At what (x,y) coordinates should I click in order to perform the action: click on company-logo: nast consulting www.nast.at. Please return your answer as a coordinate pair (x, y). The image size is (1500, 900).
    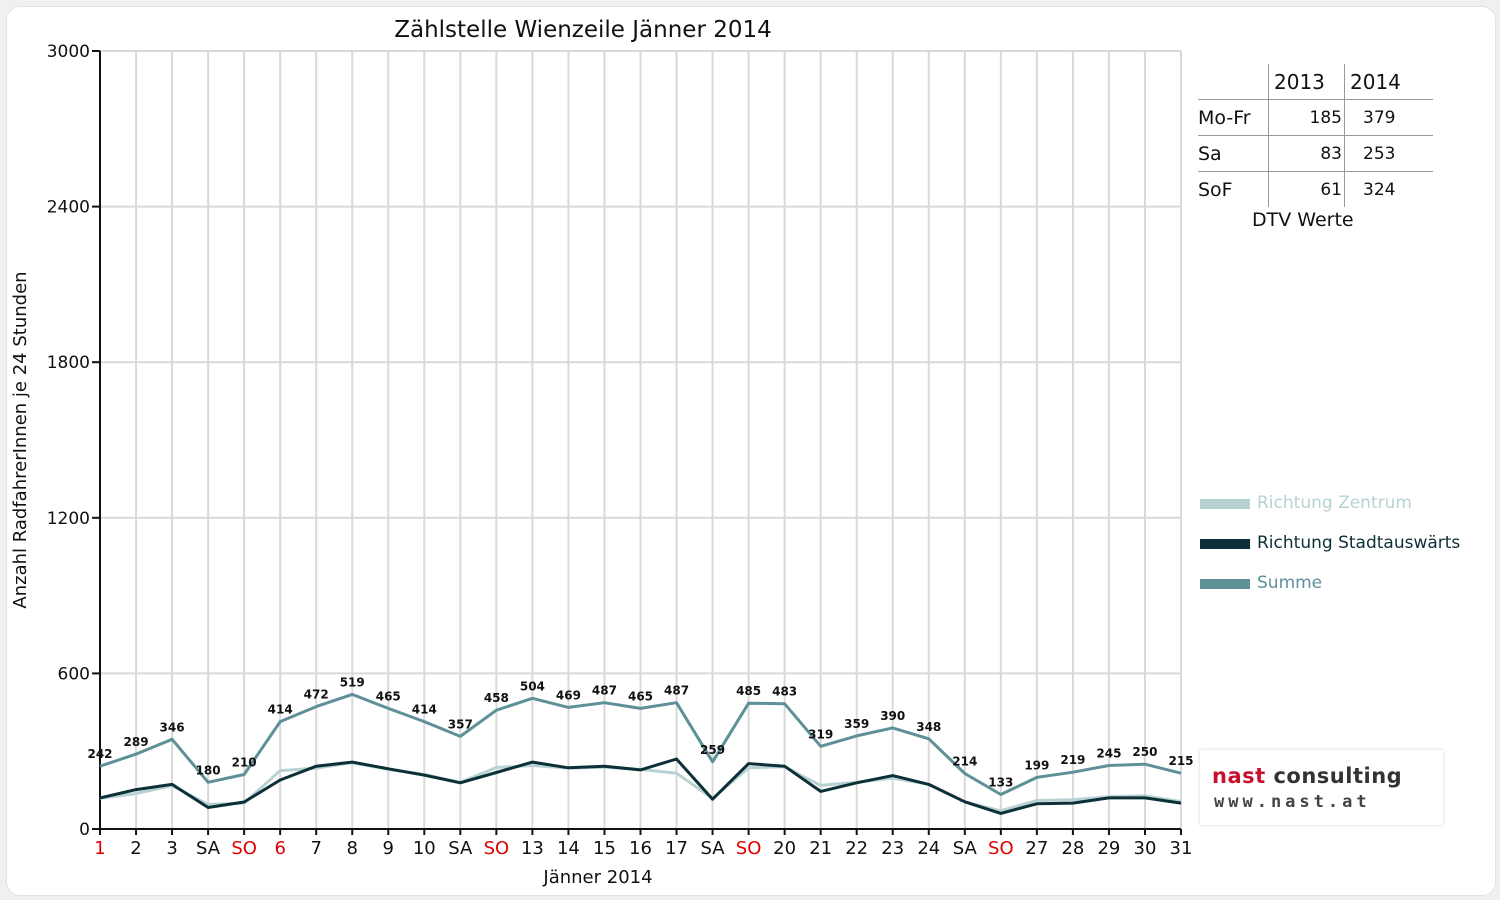
    Looking at the image, I should click on (1321, 787).